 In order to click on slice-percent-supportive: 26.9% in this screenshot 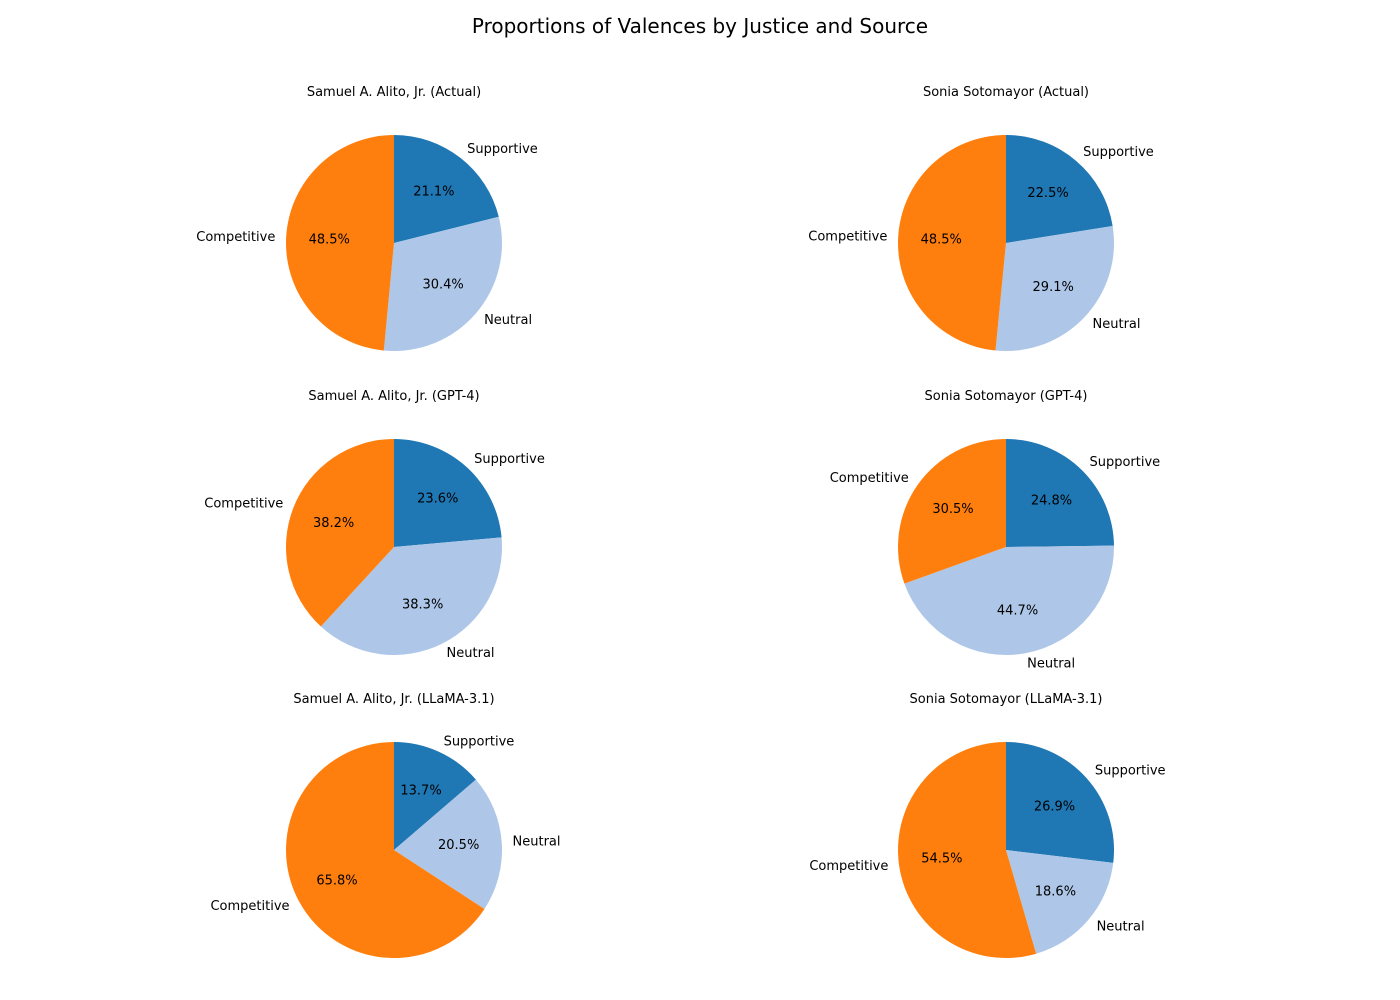, I will do `click(1054, 806)`.